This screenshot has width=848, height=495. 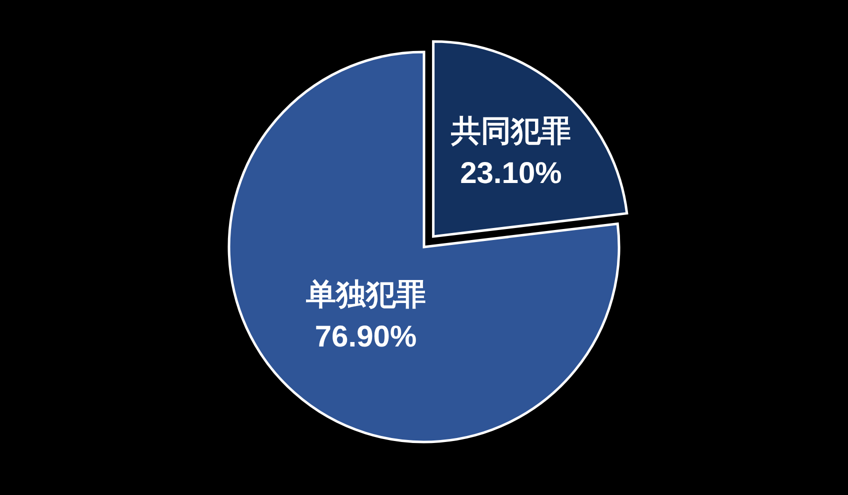 I want to click on data-label: 23.10%, so click(x=511, y=173).